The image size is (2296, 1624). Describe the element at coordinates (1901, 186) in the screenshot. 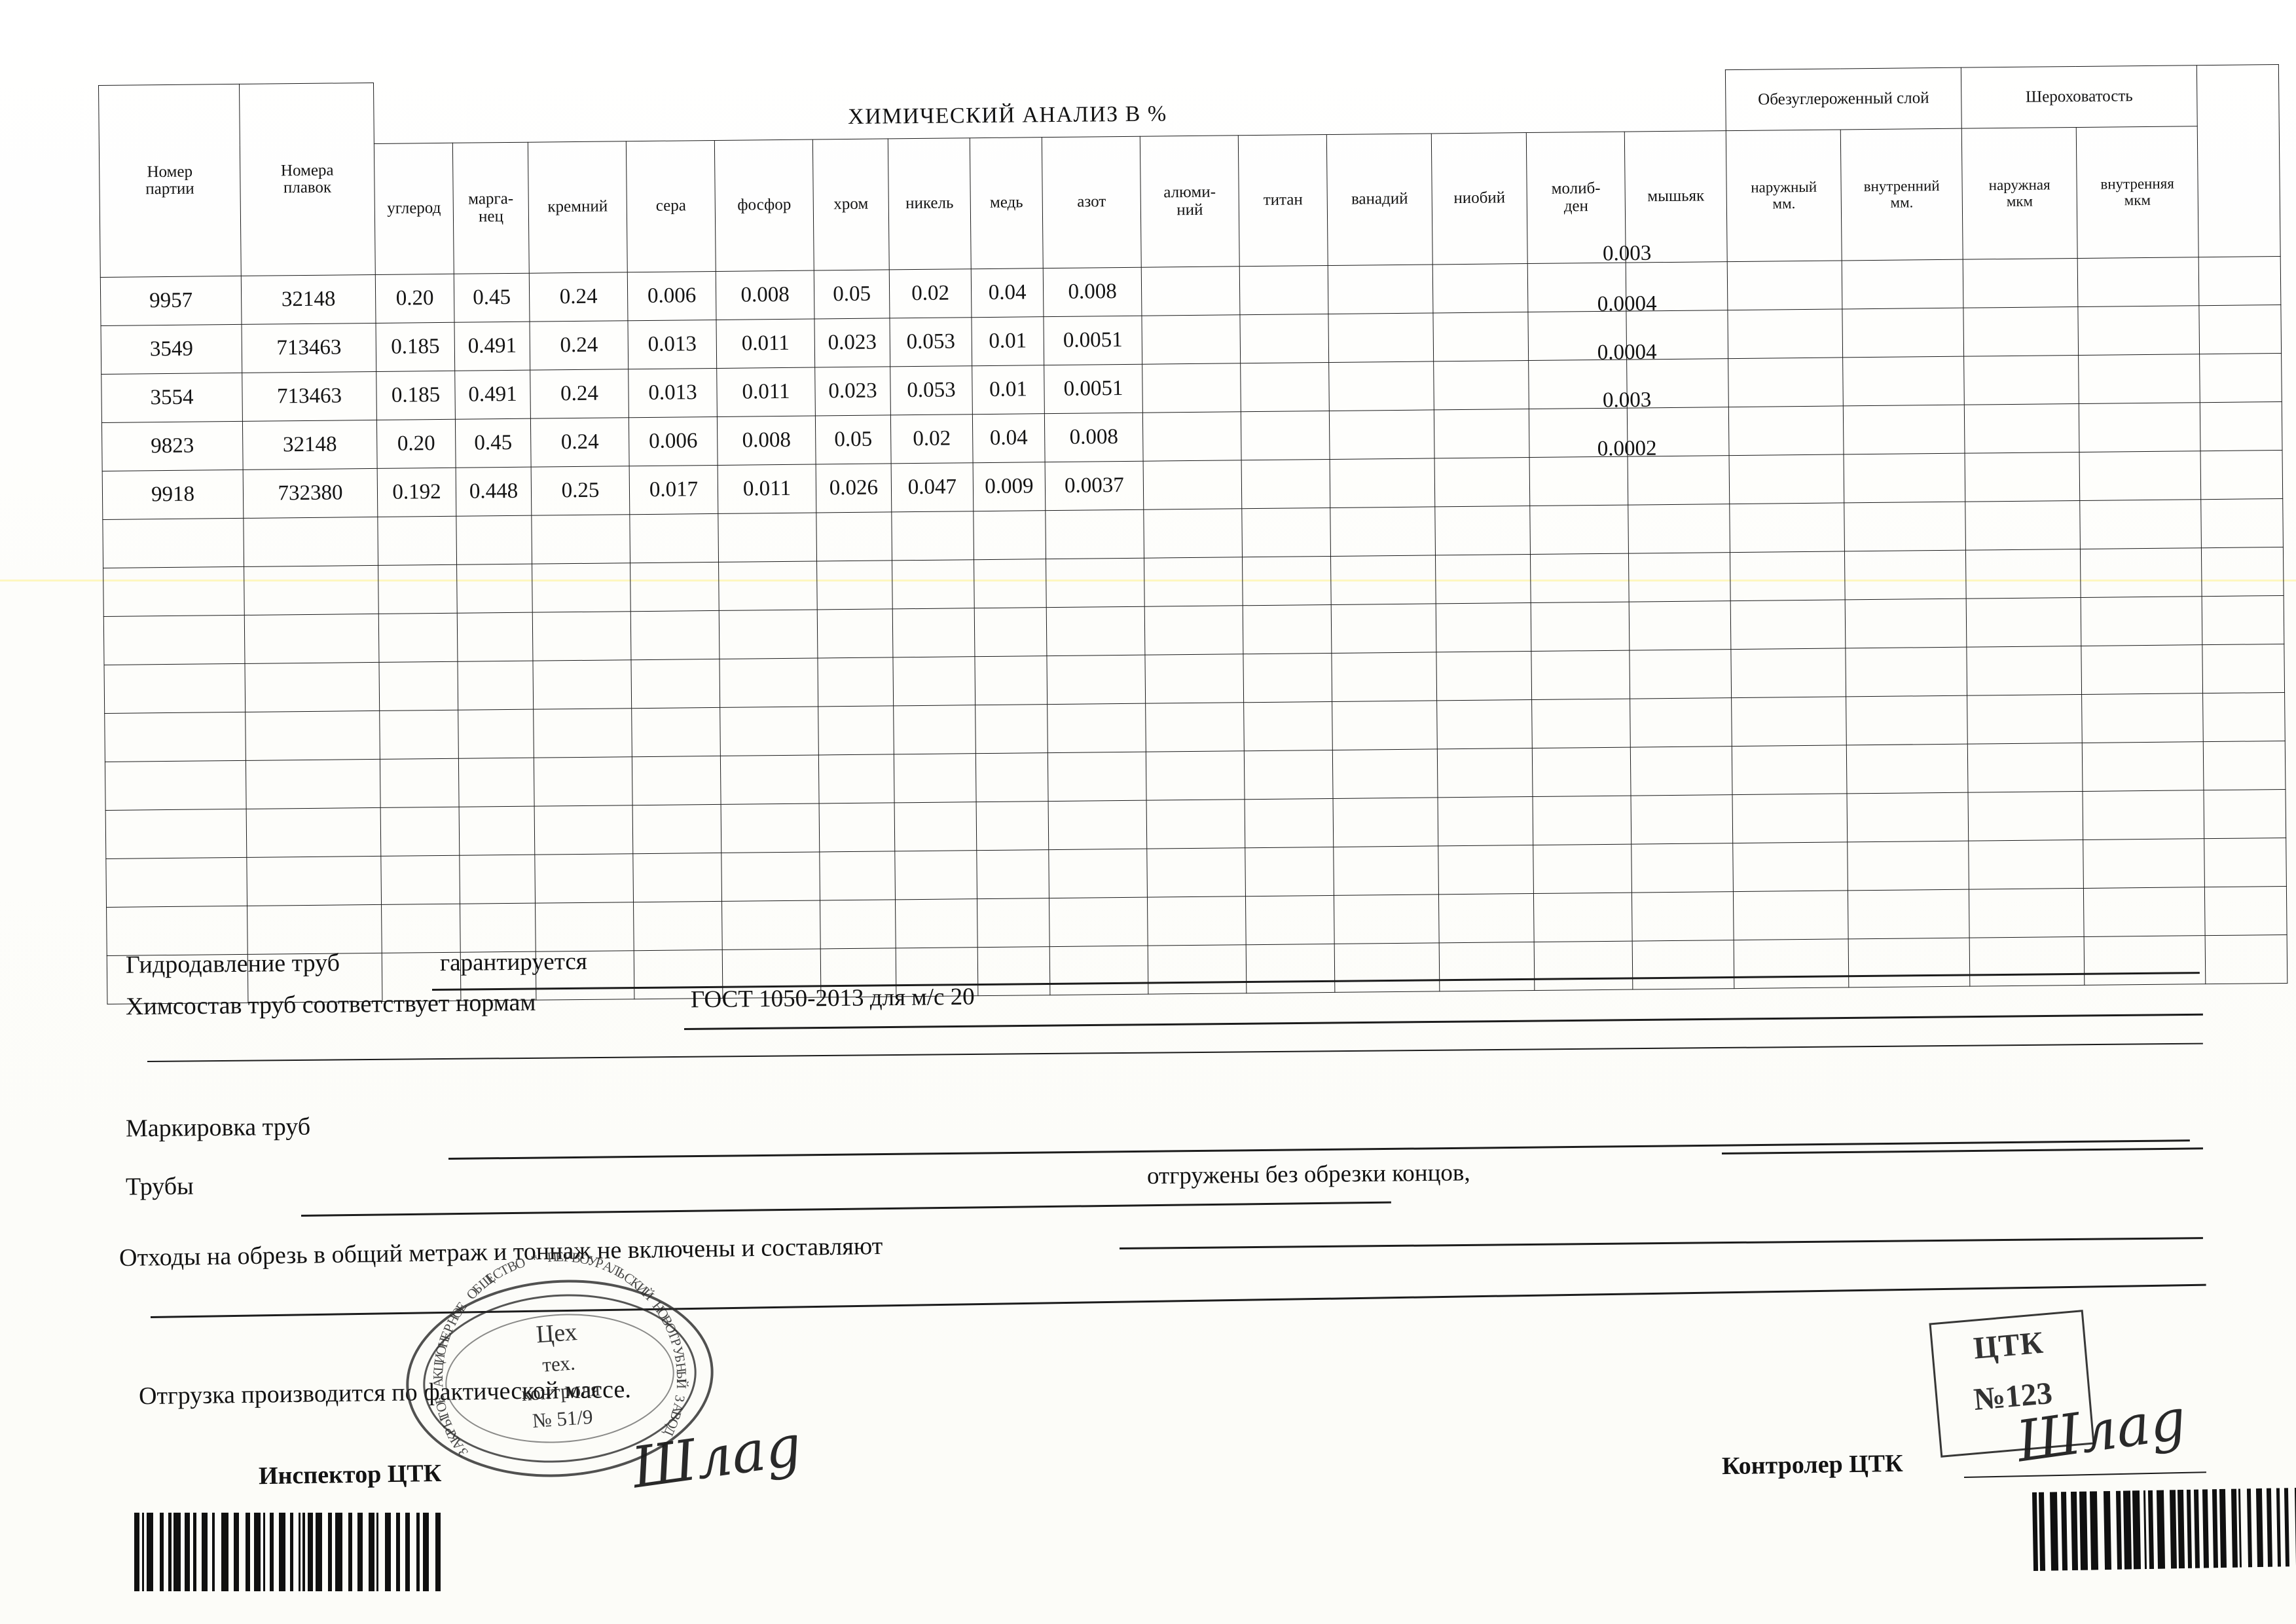

I see `col-header-decarb-inner-line1: внутренний` at that location.